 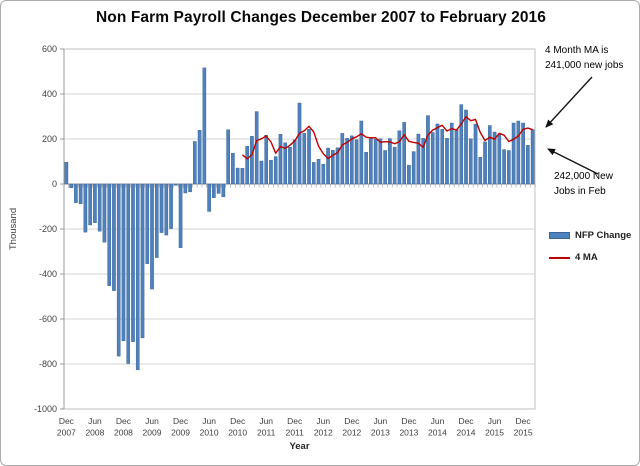 I want to click on y-tick-label: -400, so click(x=48, y=274).